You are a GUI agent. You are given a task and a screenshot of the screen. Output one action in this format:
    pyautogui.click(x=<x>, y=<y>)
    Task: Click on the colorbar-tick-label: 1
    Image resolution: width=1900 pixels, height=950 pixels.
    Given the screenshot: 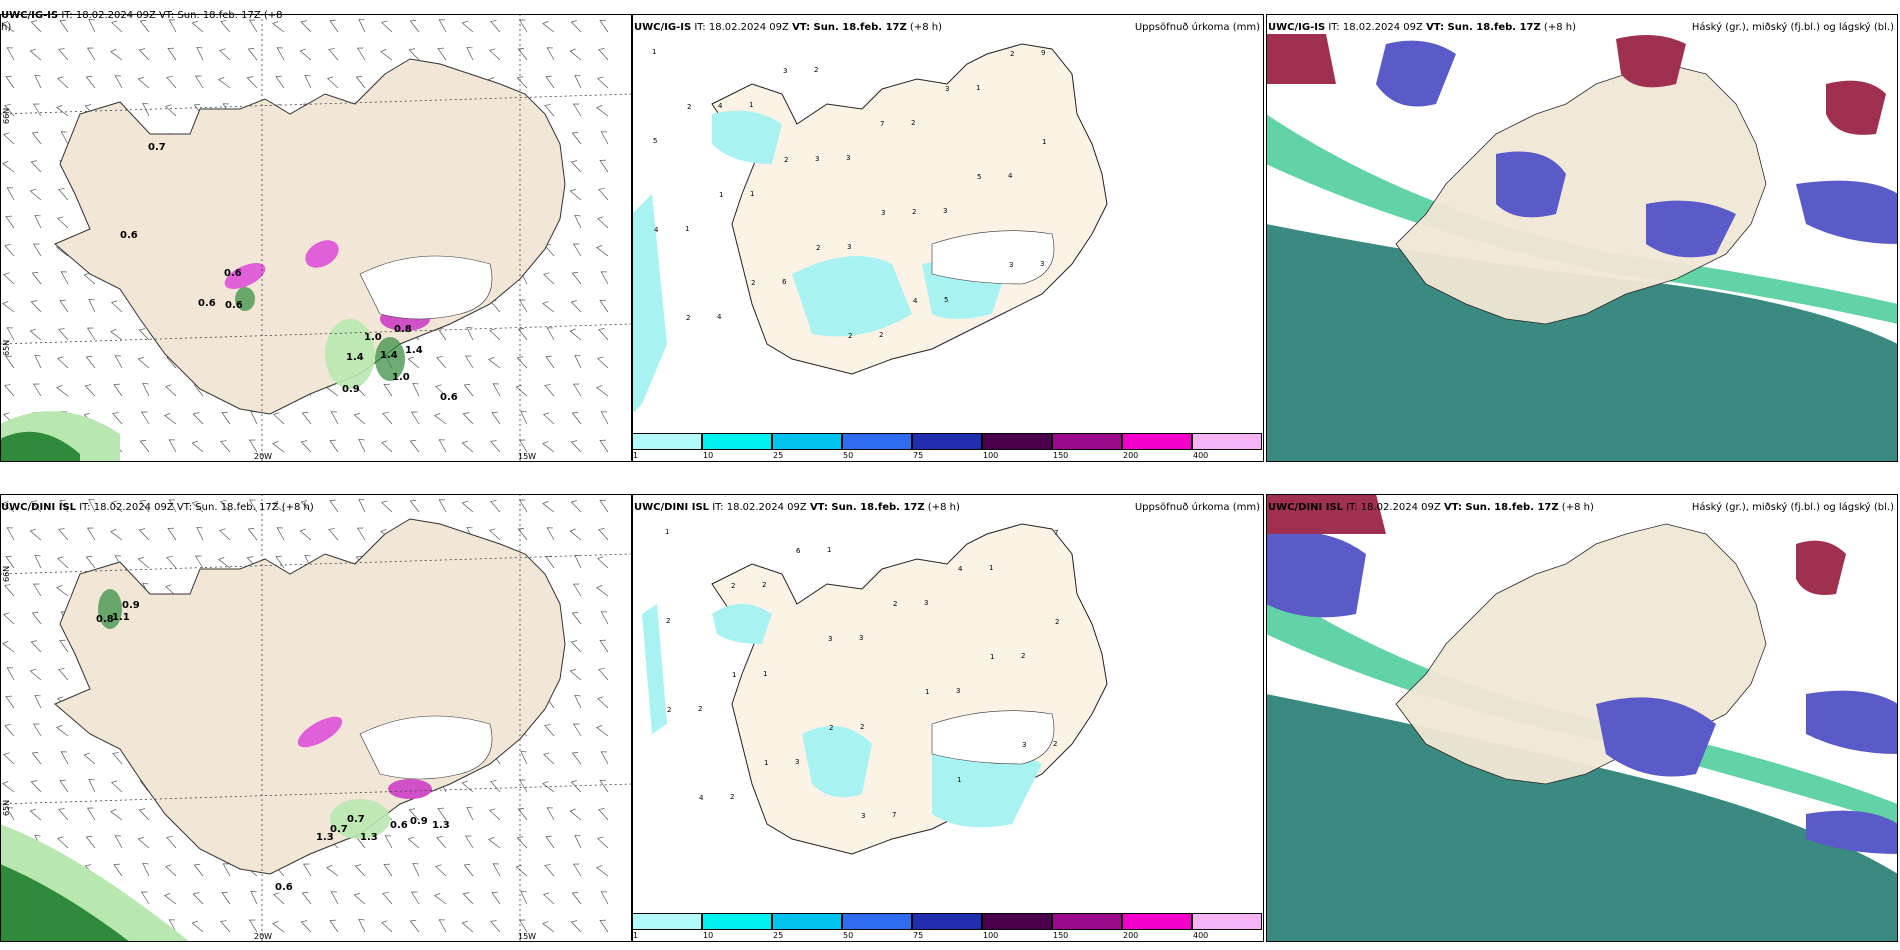 What is the action you would take?
    pyautogui.click(x=636, y=455)
    